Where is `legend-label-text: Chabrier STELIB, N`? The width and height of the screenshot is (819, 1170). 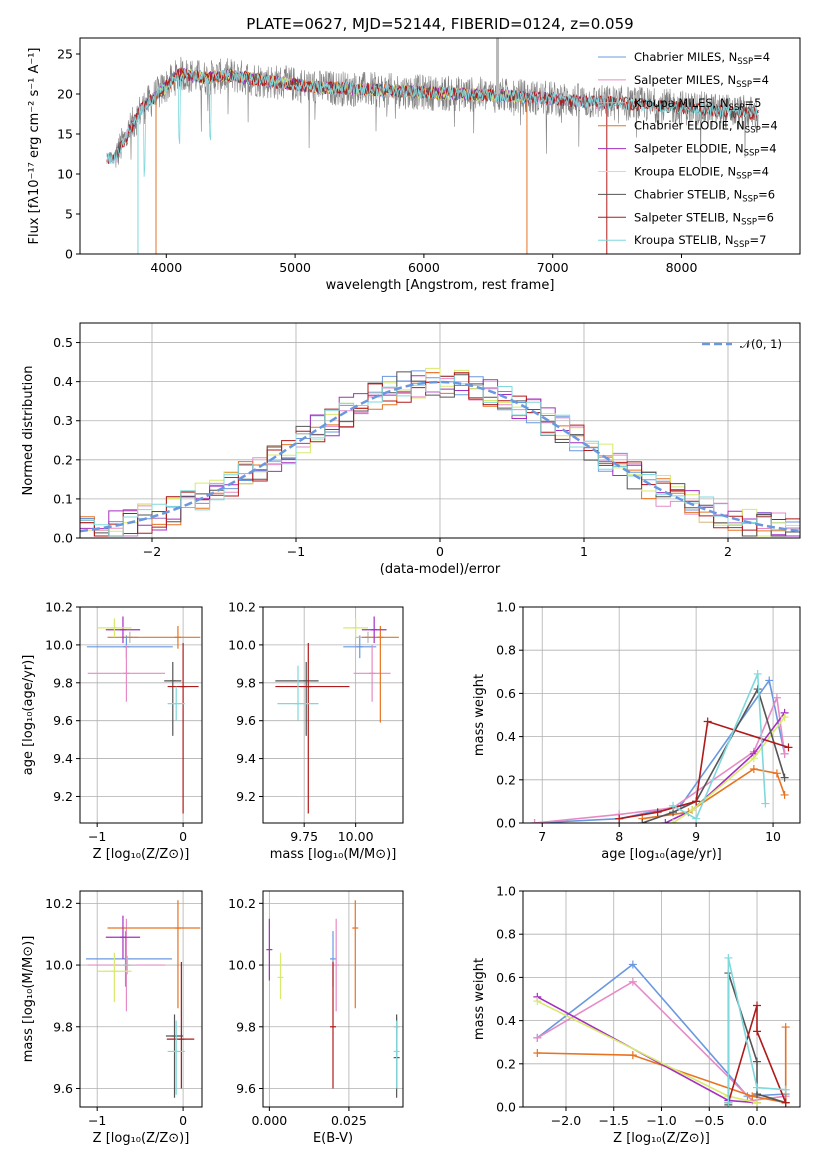 legend-label-text: Chabrier STELIB, N is located at coordinates (688, 194).